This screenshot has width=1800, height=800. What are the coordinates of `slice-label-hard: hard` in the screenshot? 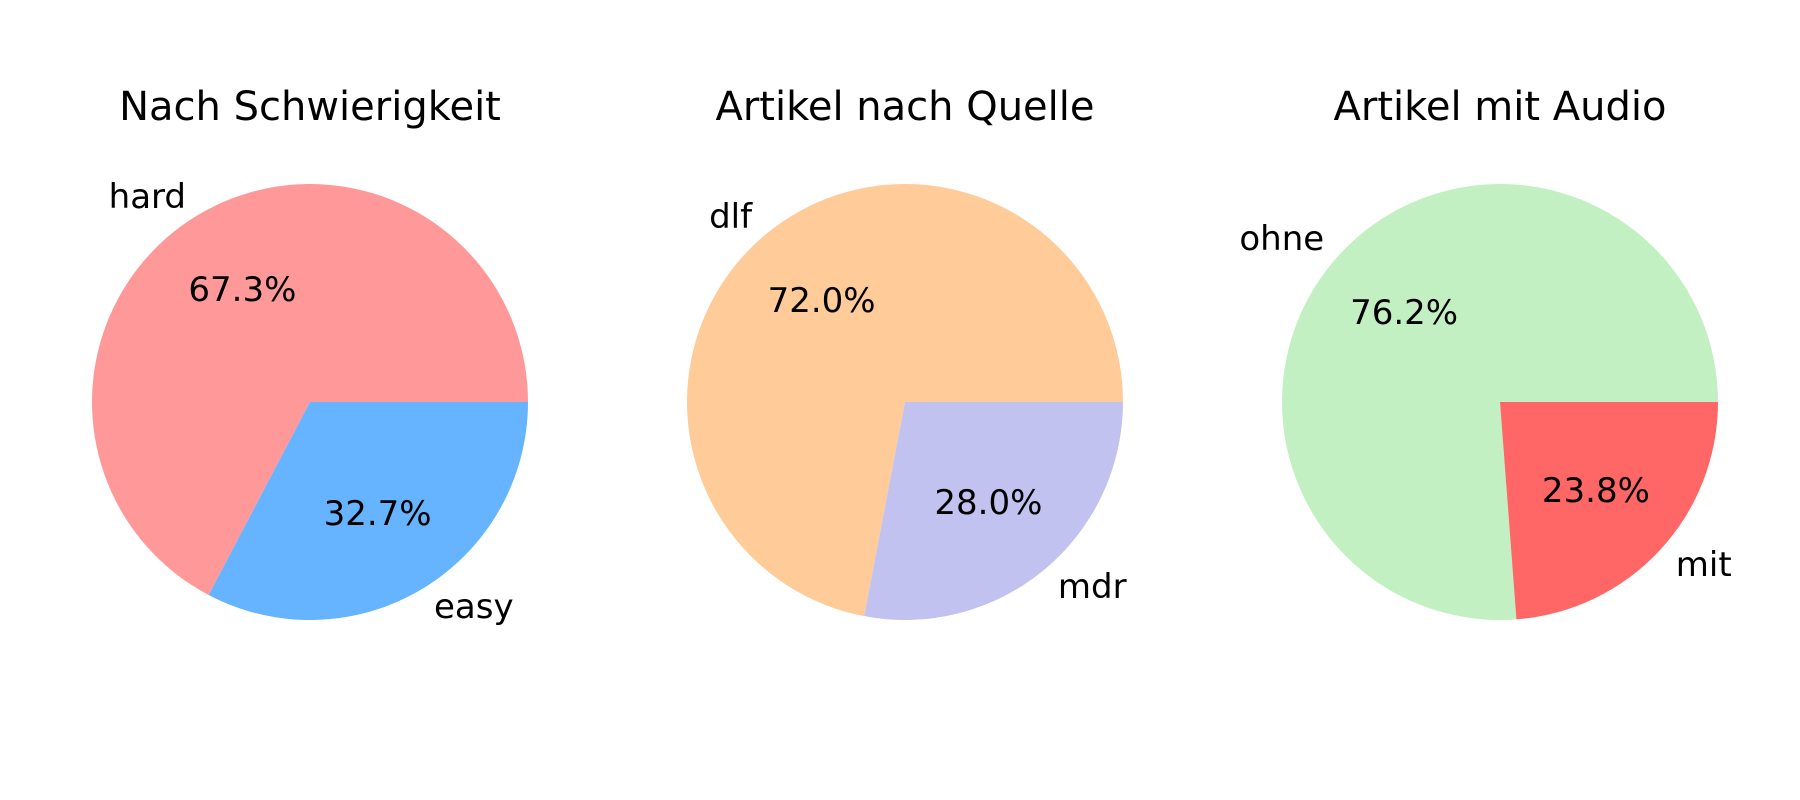 It's located at (147, 197).